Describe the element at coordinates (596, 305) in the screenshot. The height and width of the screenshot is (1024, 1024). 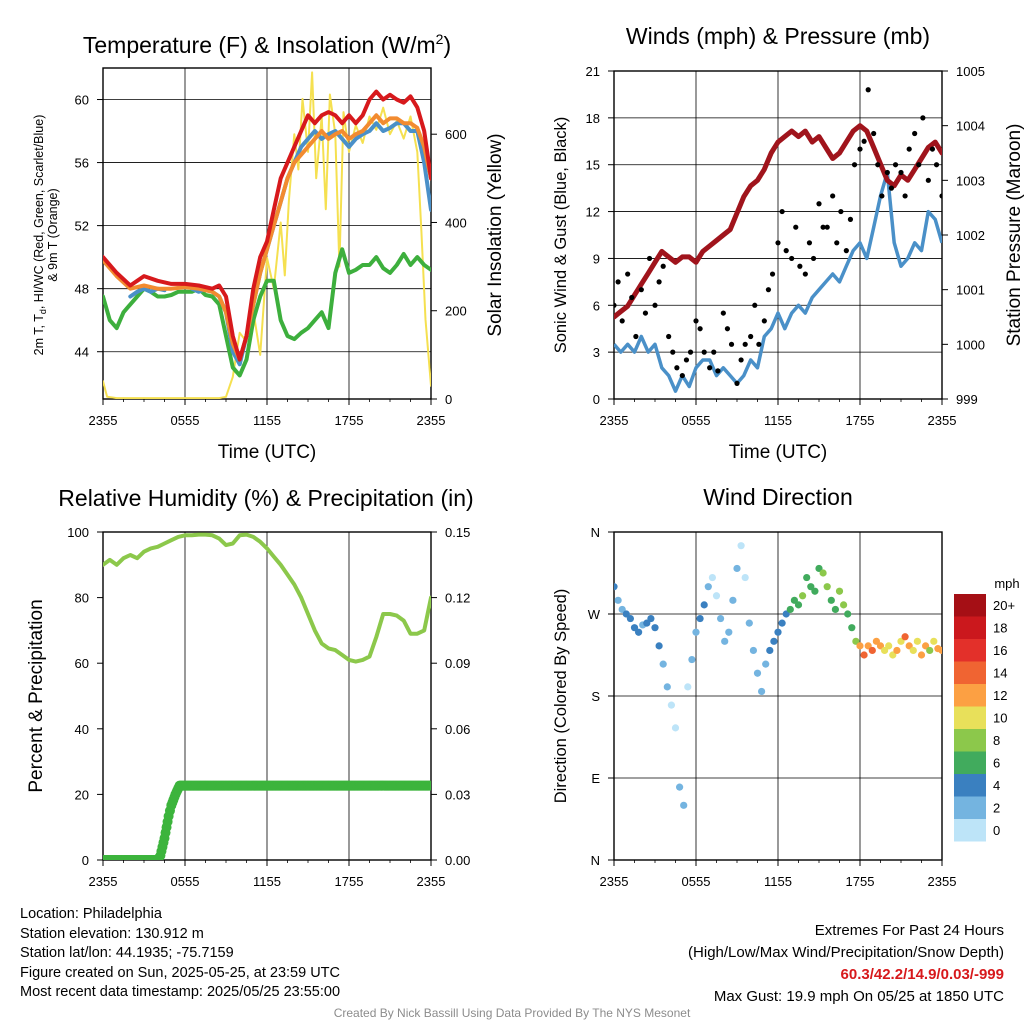
I see `winds-y-tick-label: 6` at that location.